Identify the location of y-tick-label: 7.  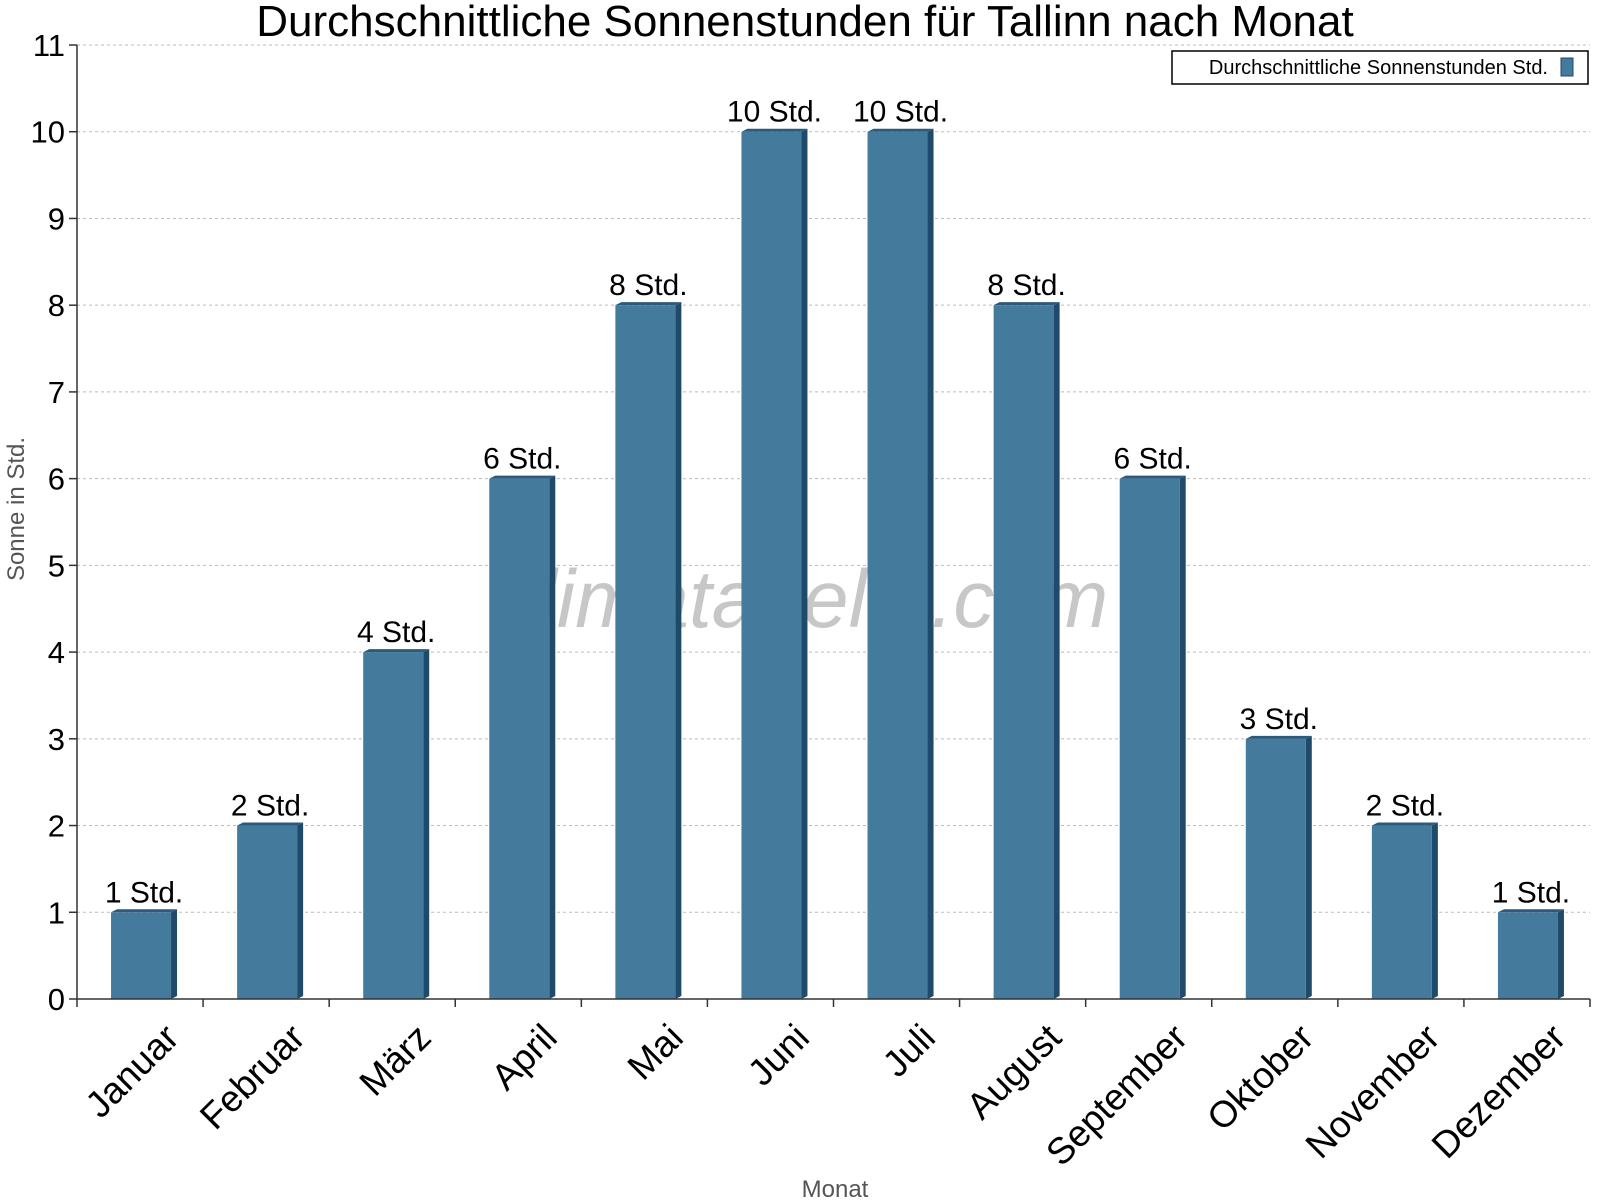
(56, 392).